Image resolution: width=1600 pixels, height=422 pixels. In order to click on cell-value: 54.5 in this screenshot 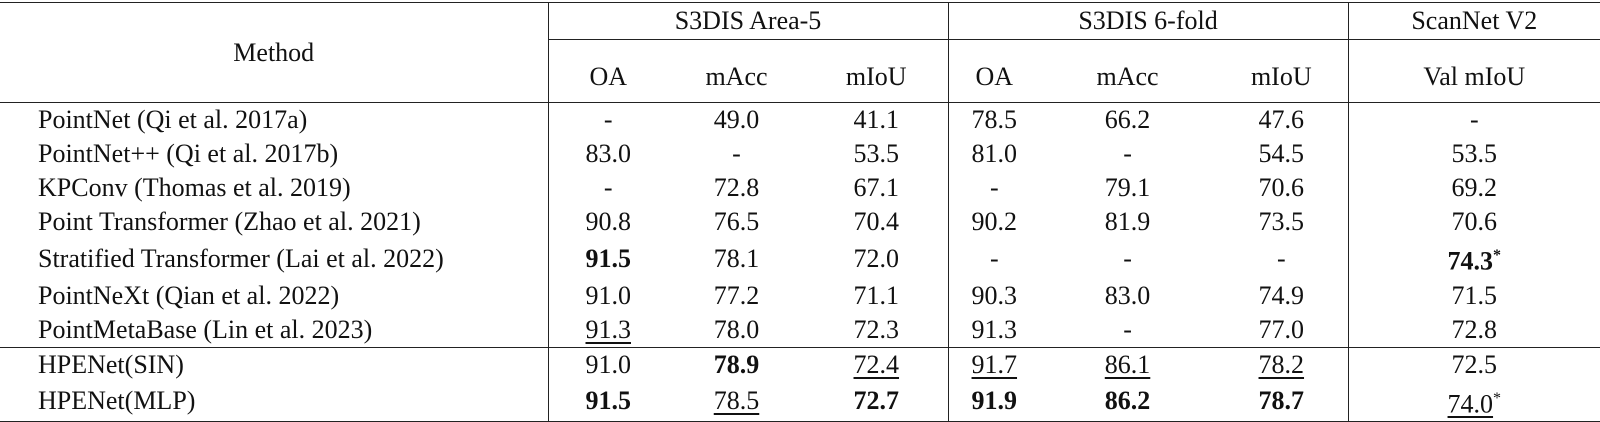, I will do `click(1281, 153)`.